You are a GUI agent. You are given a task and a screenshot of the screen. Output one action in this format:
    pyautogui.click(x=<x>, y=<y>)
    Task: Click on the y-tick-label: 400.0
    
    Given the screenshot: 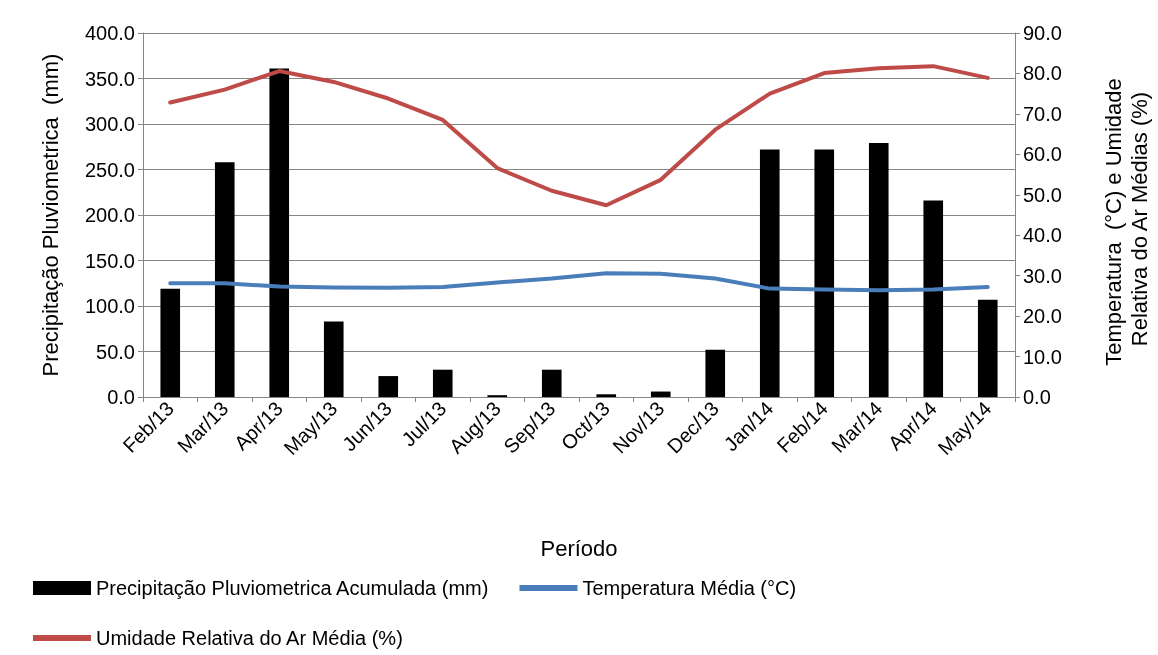 What is the action you would take?
    pyautogui.click(x=109, y=33)
    